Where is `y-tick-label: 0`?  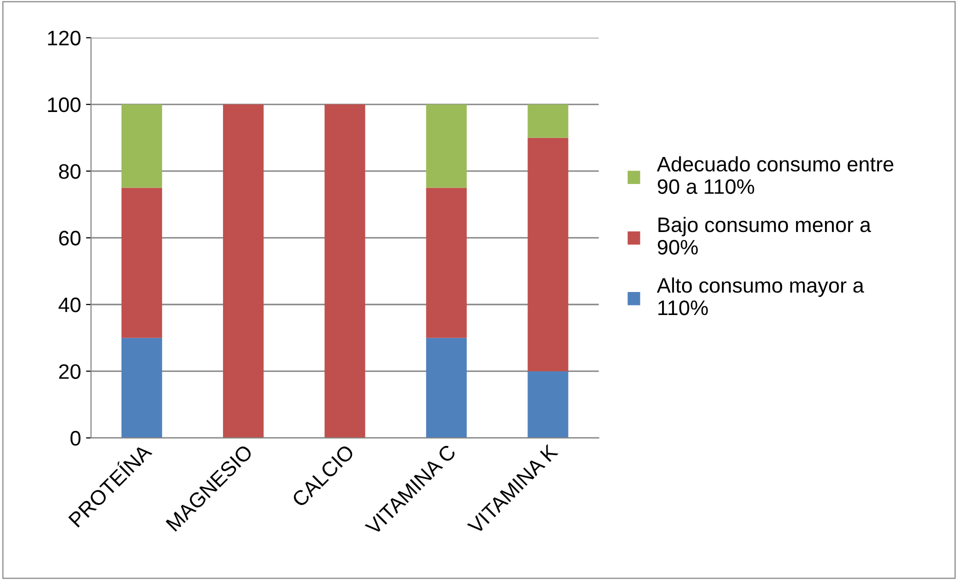
y-tick-label: 0 is located at coordinates (75, 438).